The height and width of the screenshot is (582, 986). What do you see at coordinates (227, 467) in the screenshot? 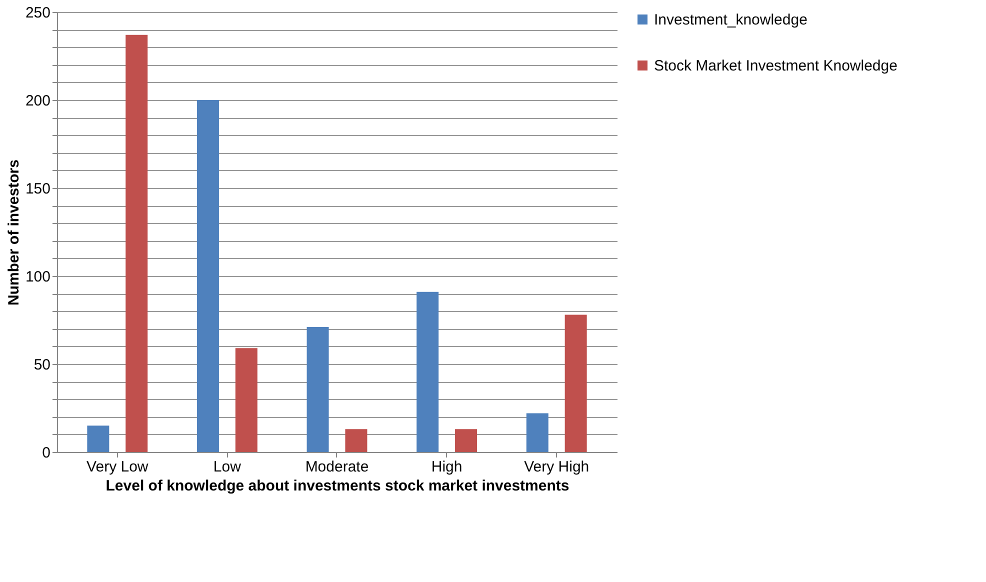
I see `x-tick-label: Low` at bounding box center [227, 467].